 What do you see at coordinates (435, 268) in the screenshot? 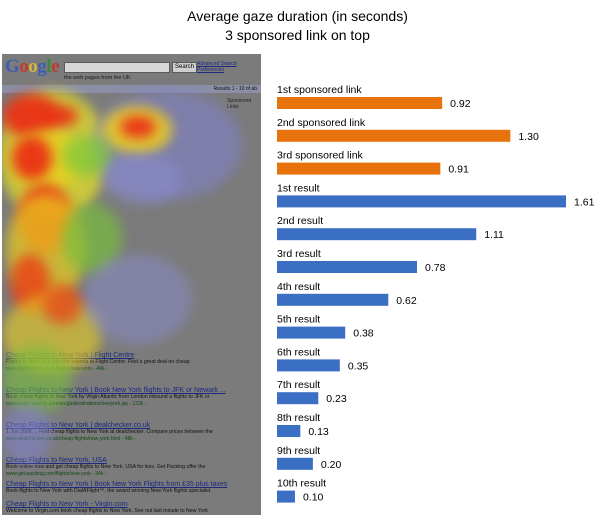
I see `value-label: 0.78` at bounding box center [435, 268].